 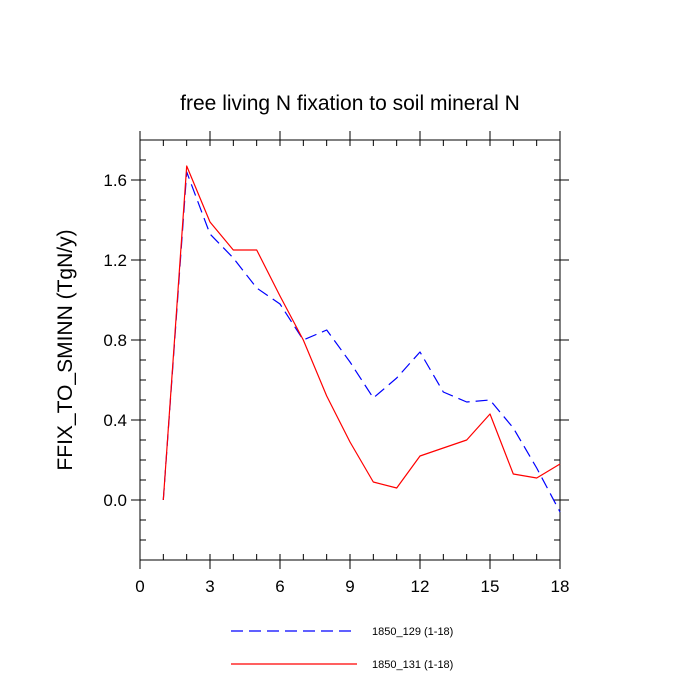 What do you see at coordinates (115, 500) in the screenshot?
I see `y-tick-label: 0.0` at bounding box center [115, 500].